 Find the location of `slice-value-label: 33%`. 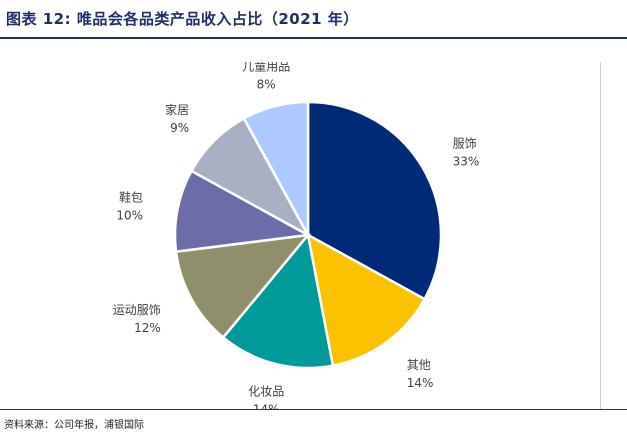

slice-value-label: 33% is located at coordinates (466, 162).